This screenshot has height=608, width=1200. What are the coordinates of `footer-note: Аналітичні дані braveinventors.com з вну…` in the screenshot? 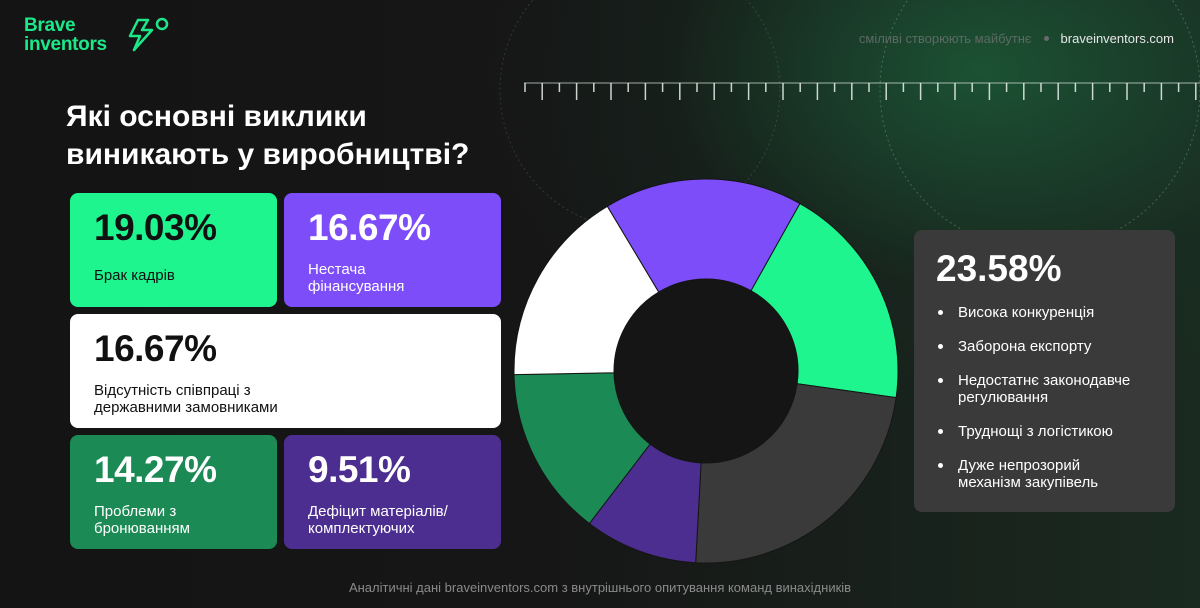 It's located at (600, 587).